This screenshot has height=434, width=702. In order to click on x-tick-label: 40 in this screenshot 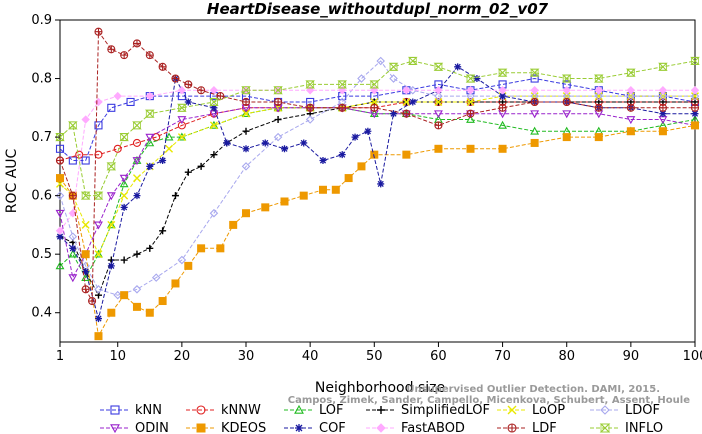, I will do `click(310, 356)`.